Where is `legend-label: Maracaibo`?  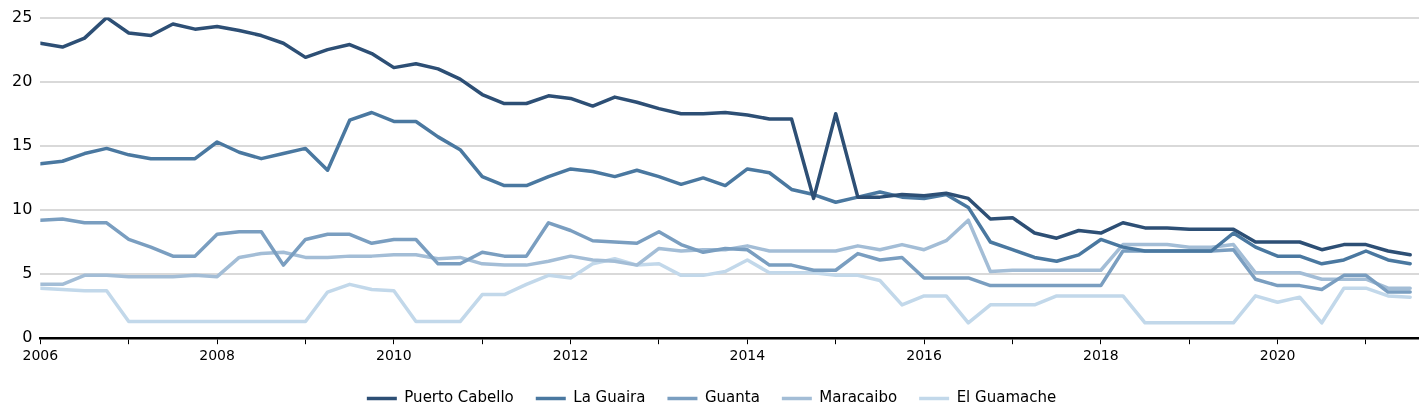 legend-label: Maracaibo is located at coordinates (858, 397).